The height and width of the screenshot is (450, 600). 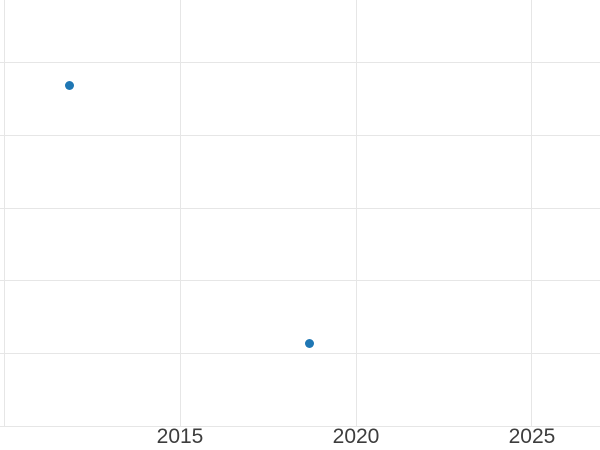 I want to click on x-tick-label: 2015, so click(x=180, y=436).